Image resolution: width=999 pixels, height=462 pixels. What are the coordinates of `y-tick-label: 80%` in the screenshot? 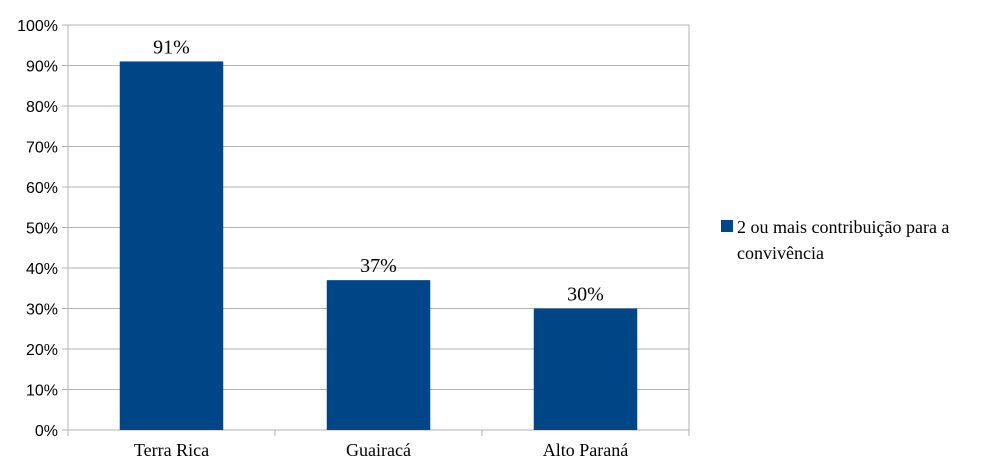 It's located at (42, 107).